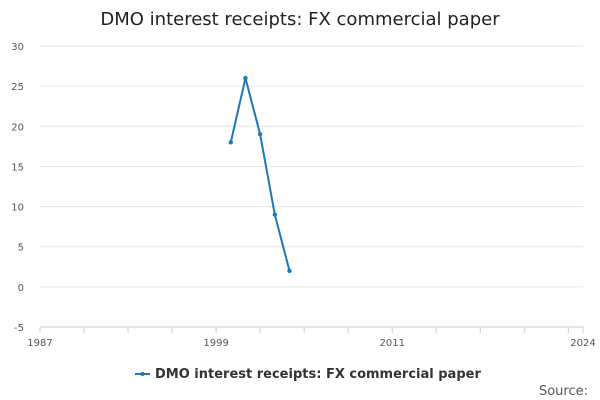  What do you see at coordinates (563, 391) in the screenshot?
I see `source-label: Source:` at bounding box center [563, 391].